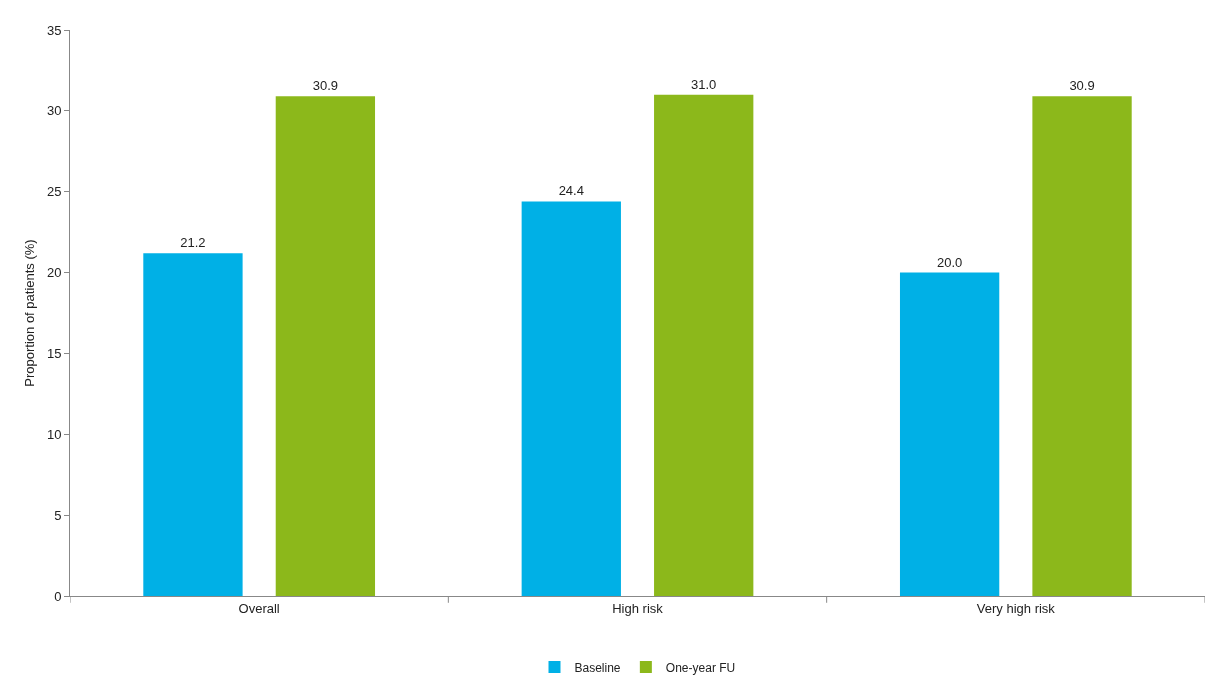  Describe the element at coordinates (58, 515) in the screenshot. I see `y-tick-label: 5` at that location.